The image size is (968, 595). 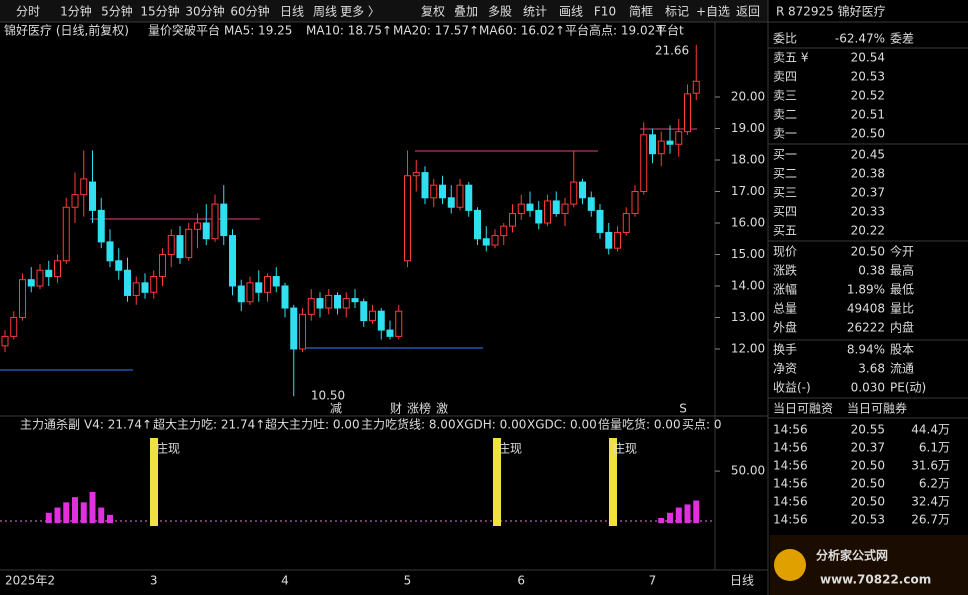 I want to click on bid-label: 买二, so click(x=785, y=174).